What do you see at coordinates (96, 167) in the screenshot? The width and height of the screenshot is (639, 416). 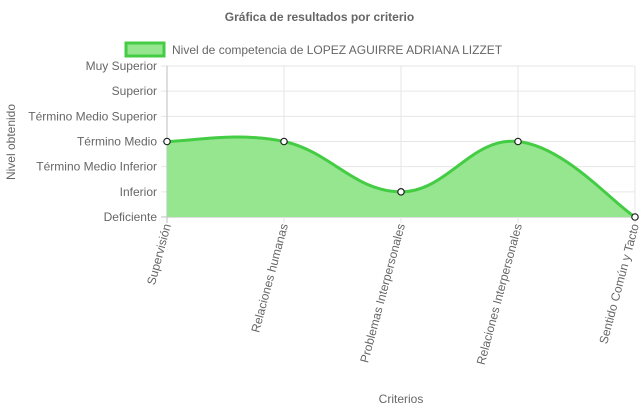 I see `y-tick-label: Término Medio Inferior` at bounding box center [96, 167].